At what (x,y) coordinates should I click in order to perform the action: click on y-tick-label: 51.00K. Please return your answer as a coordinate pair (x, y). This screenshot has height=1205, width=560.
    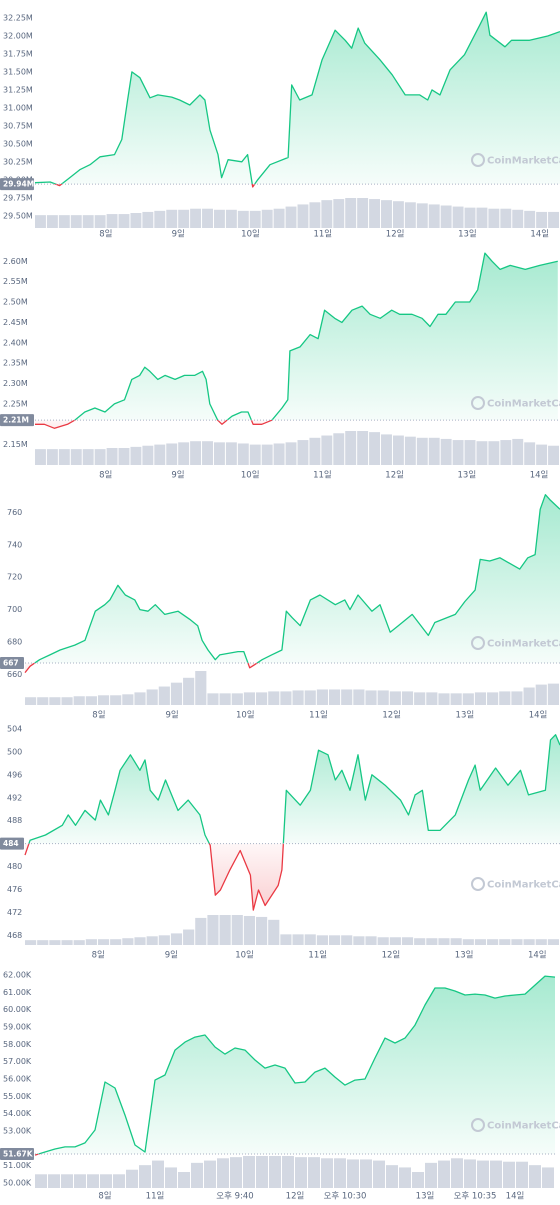
    Looking at the image, I should click on (17, 1165).